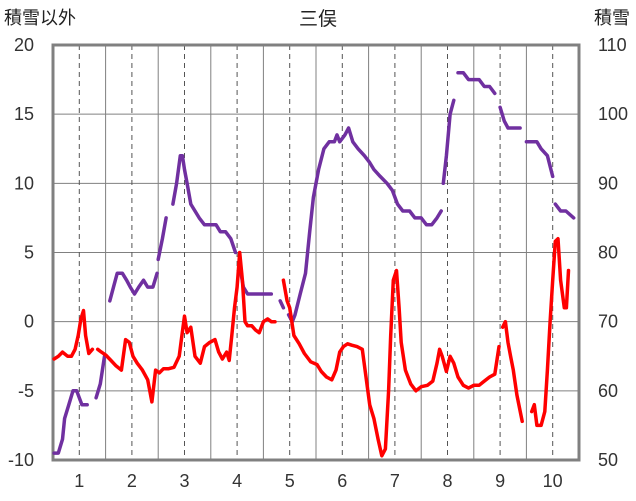 This screenshot has height=501, width=636. What do you see at coordinates (613, 114) in the screenshot?
I see `right-y-tick-label: 100` at bounding box center [613, 114].